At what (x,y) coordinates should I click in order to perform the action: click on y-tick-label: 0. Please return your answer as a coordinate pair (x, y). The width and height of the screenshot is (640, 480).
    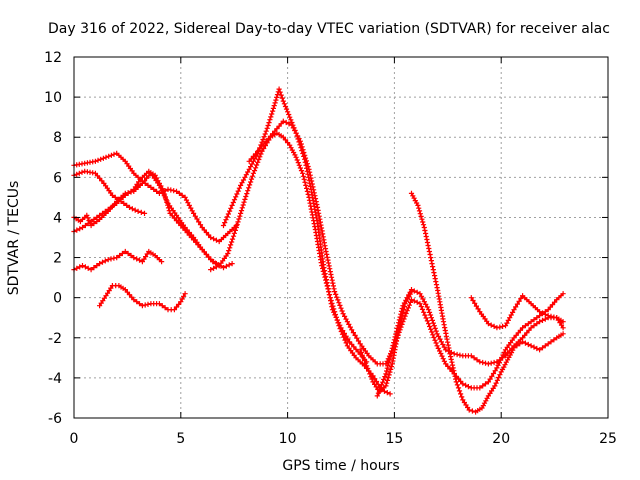
    Looking at the image, I should click on (57, 299).